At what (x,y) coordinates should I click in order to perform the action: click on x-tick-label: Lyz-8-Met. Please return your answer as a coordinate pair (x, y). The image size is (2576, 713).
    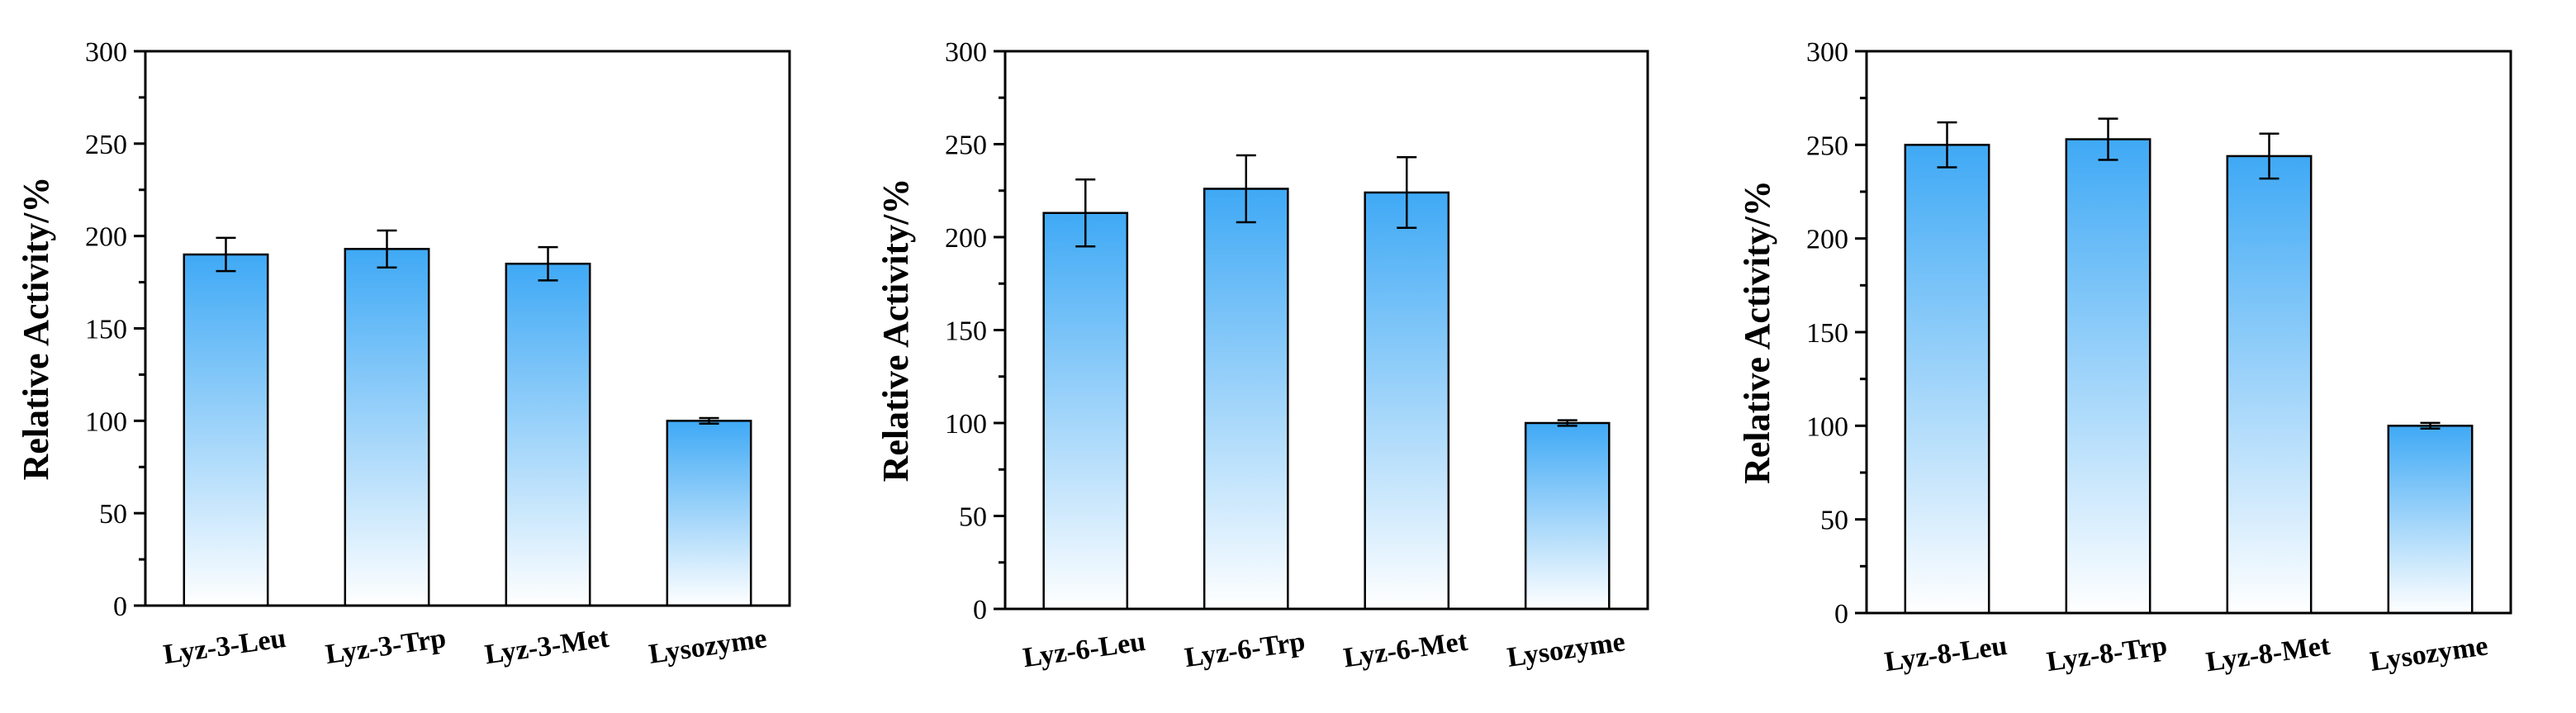
    Looking at the image, I should click on (2268, 654).